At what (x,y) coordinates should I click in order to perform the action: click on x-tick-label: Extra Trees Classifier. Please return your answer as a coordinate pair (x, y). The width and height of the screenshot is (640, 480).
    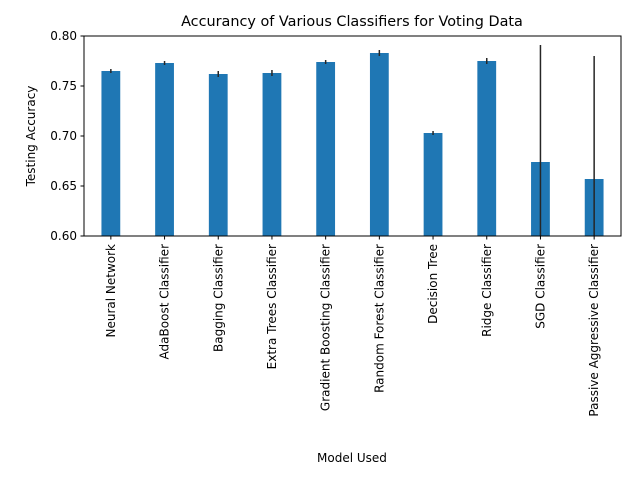
    Looking at the image, I should click on (272, 306).